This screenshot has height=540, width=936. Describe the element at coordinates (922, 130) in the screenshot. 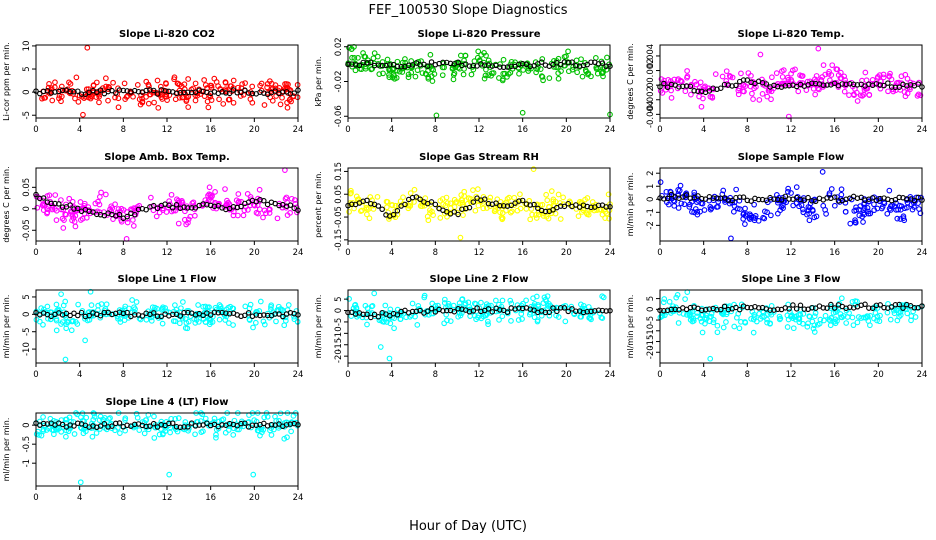

I see `x-tick-label: 24` at that location.